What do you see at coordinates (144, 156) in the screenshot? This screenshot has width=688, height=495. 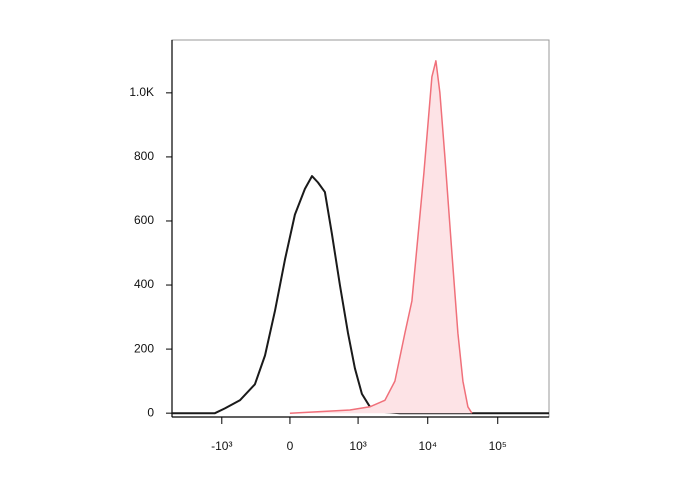 I see `y-tick-label: 800` at bounding box center [144, 156].